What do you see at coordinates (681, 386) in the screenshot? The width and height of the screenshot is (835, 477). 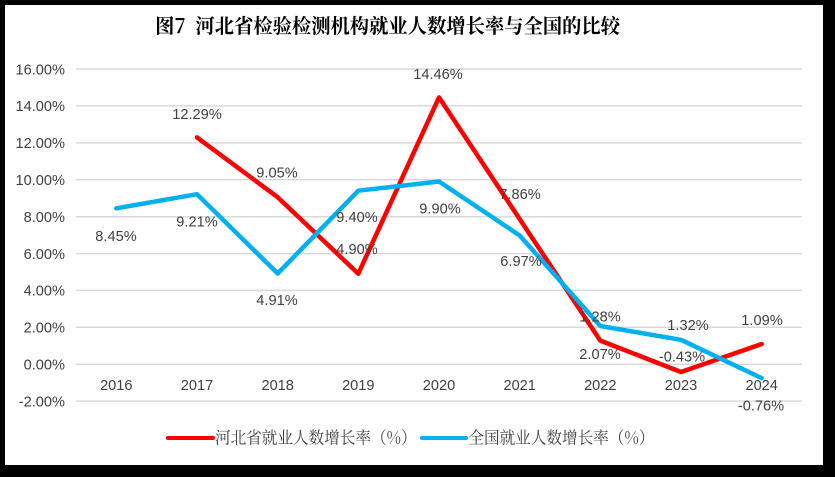 I see `svg-text: 2023` at bounding box center [681, 386].